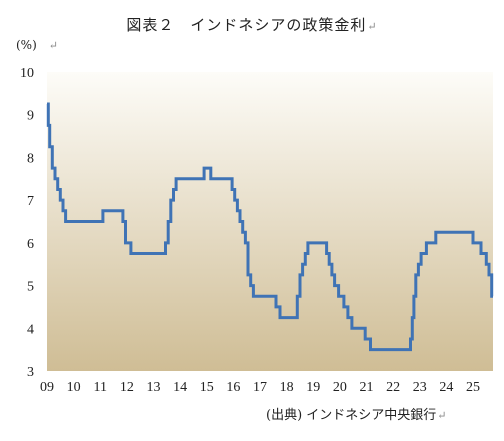  Describe the element at coordinates (30, 158) in the screenshot. I see `y-tick-label: 8` at that location.